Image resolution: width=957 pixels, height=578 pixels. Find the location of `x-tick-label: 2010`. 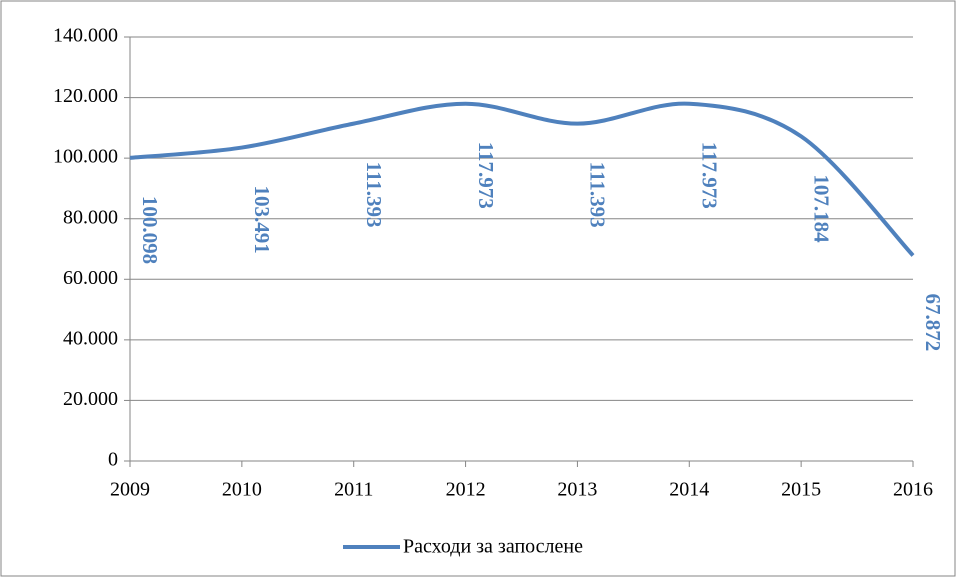

x-tick-label: 2010 is located at coordinates (242, 490).